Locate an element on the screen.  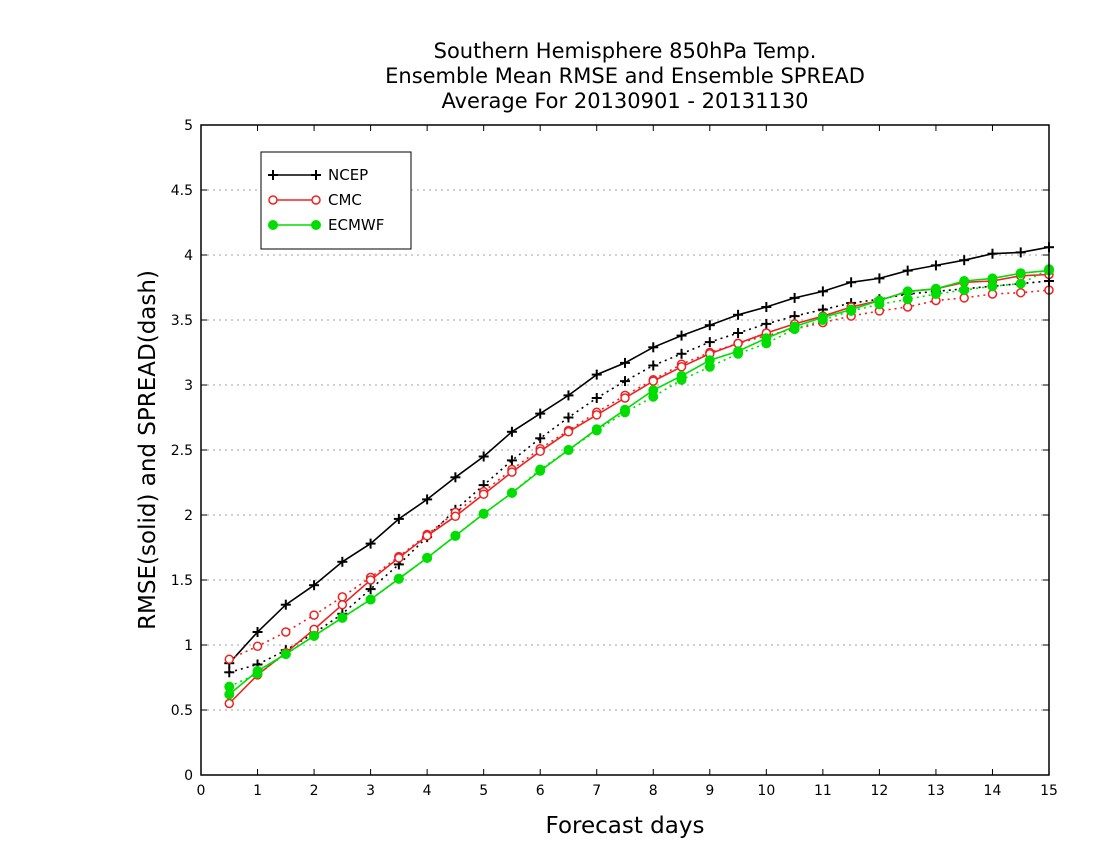
x-tick-label: 14 is located at coordinates (993, 791).